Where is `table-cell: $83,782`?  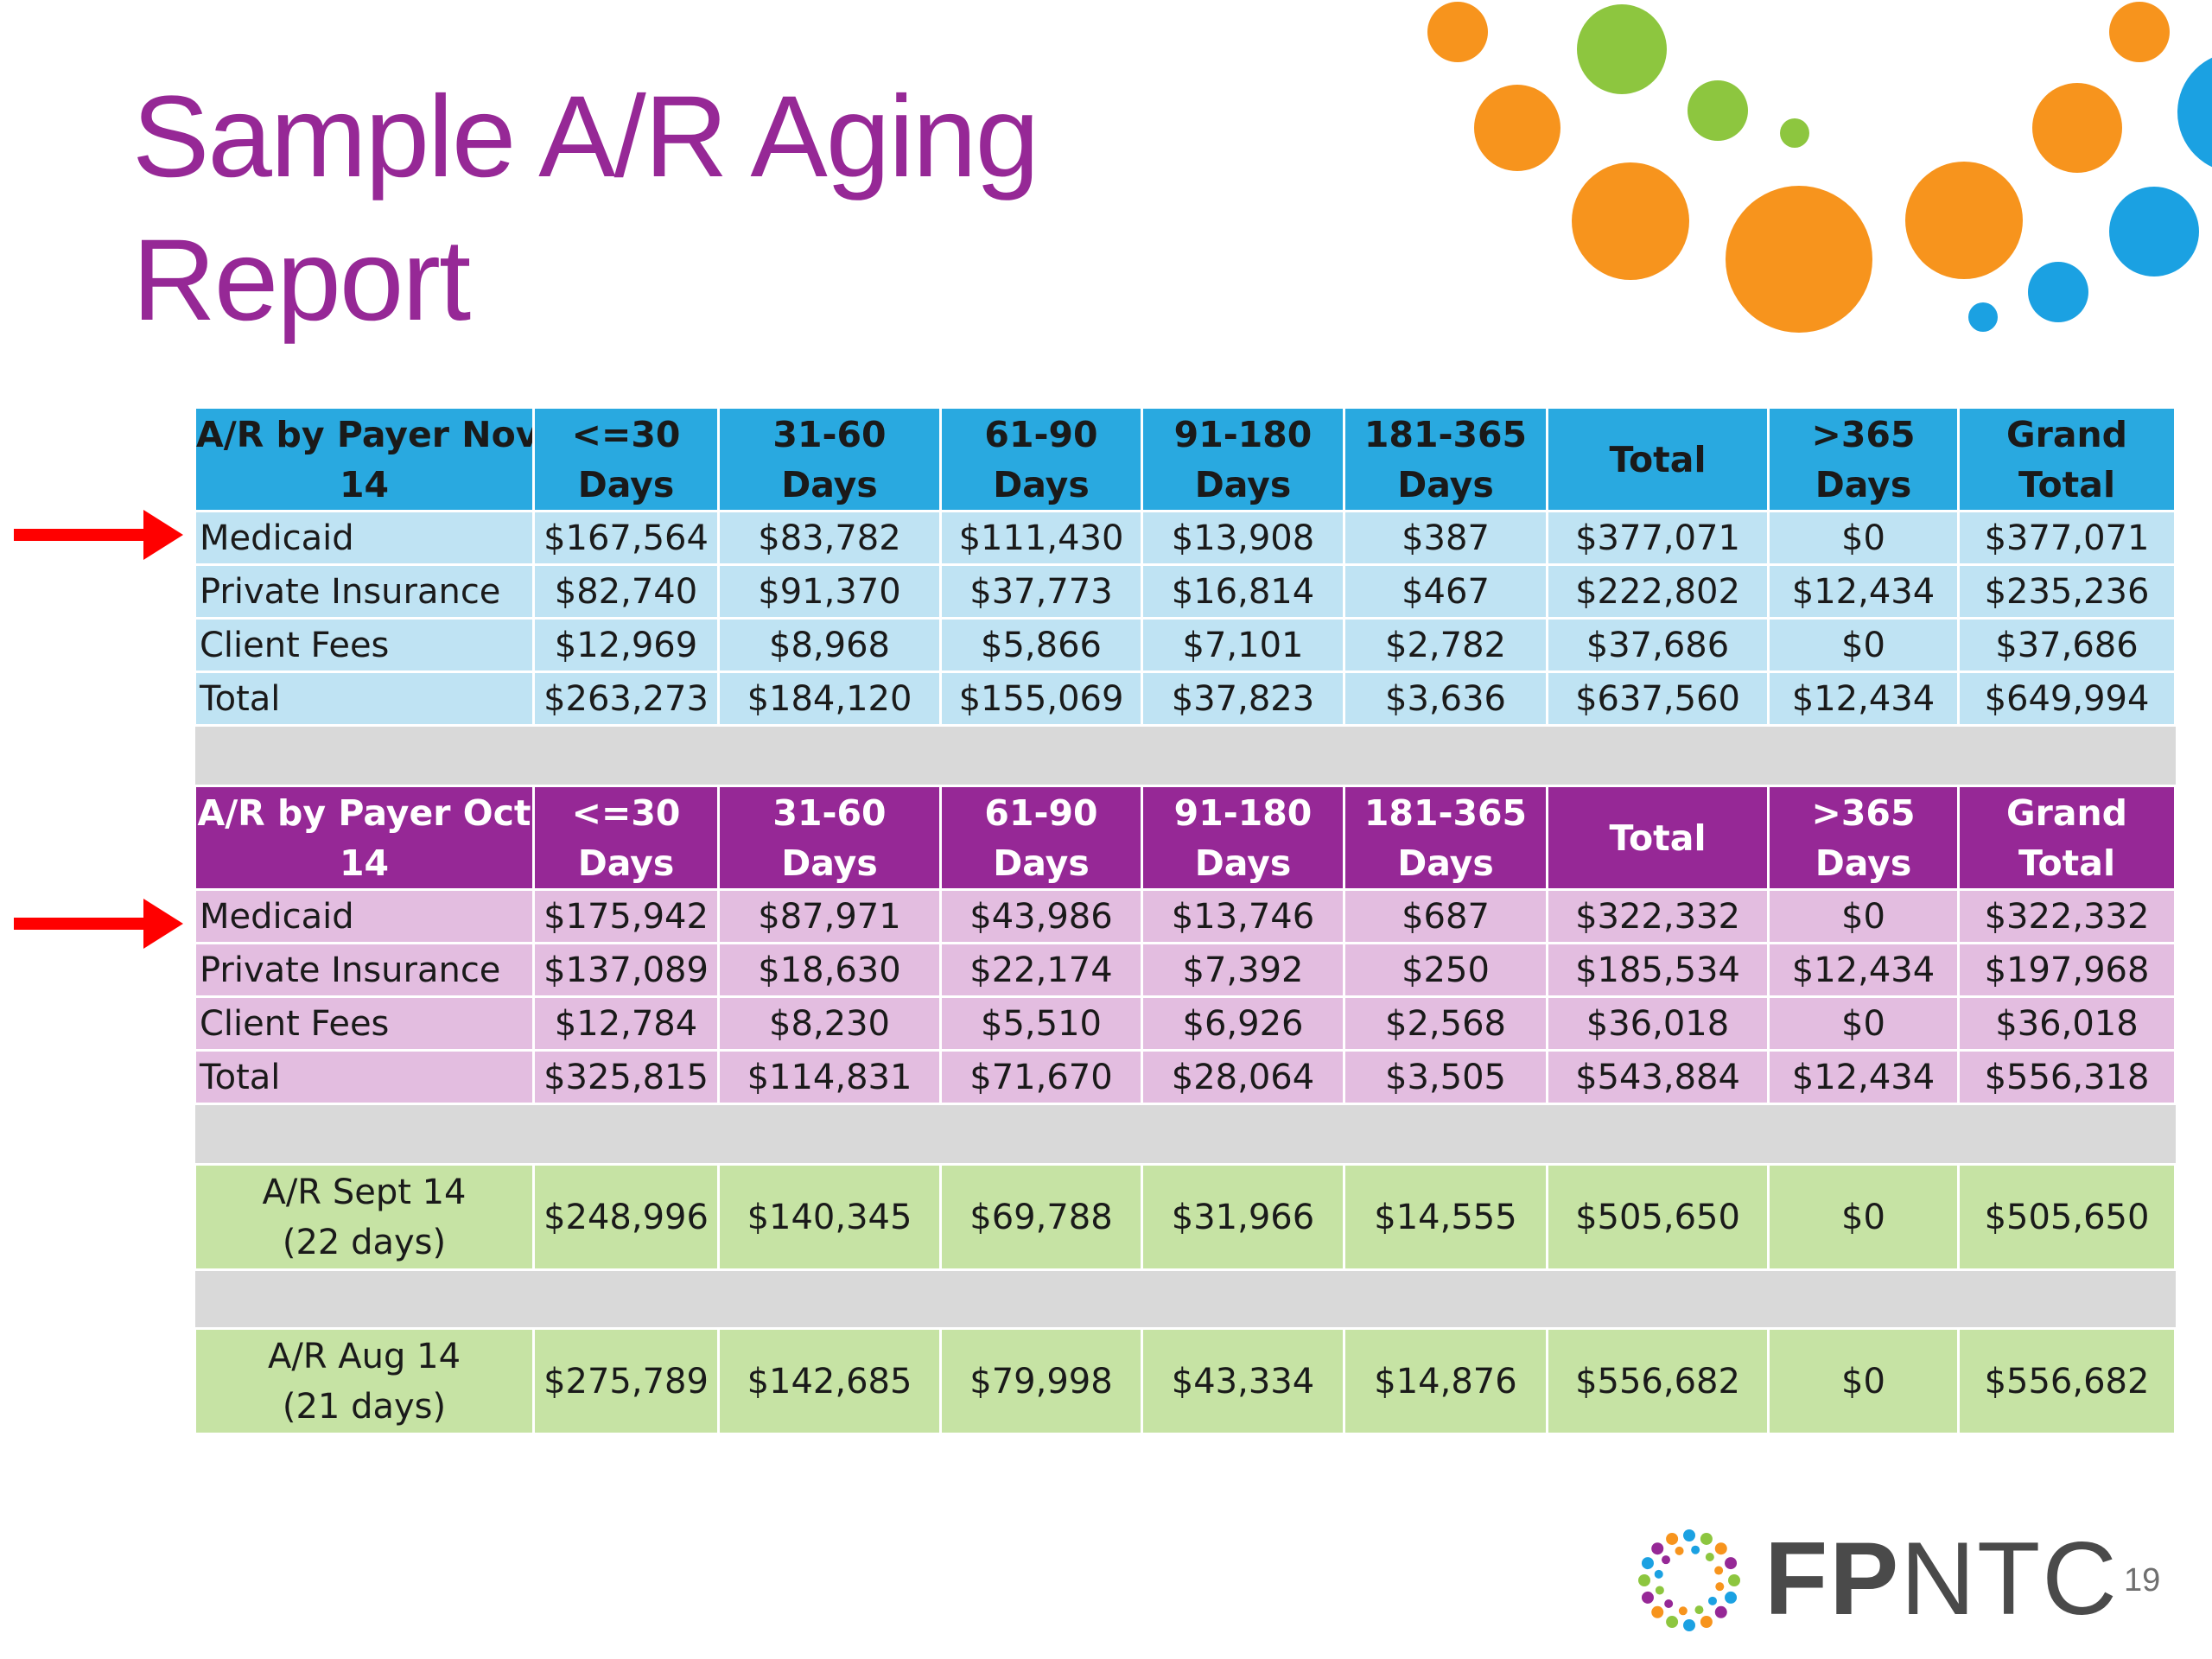
table-cell: $83,782 is located at coordinates (829, 538).